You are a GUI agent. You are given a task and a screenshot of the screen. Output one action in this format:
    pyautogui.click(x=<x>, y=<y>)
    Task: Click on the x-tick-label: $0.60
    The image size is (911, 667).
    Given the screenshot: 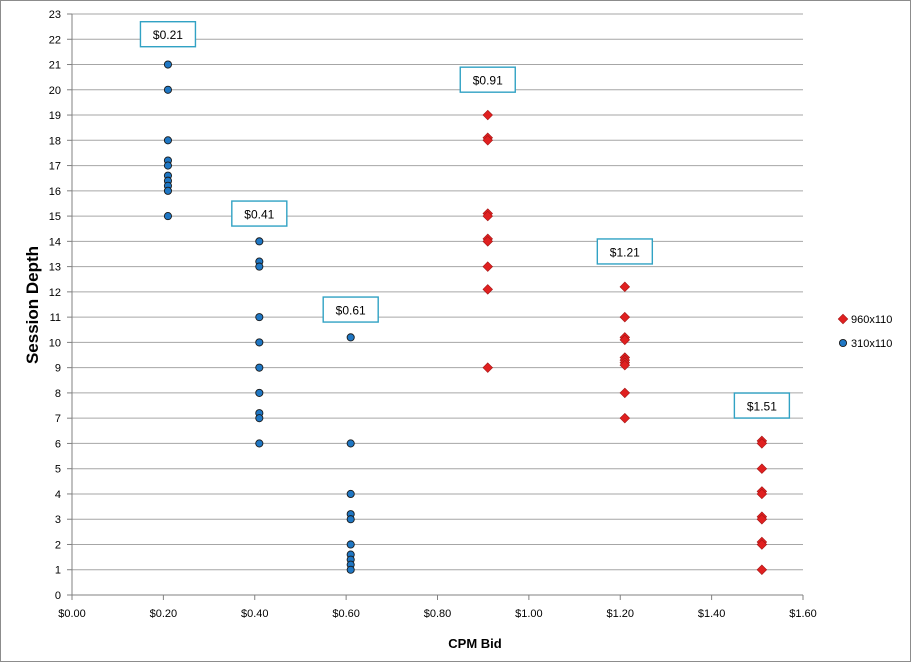 What is the action you would take?
    pyautogui.click(x=346, y=614)
    